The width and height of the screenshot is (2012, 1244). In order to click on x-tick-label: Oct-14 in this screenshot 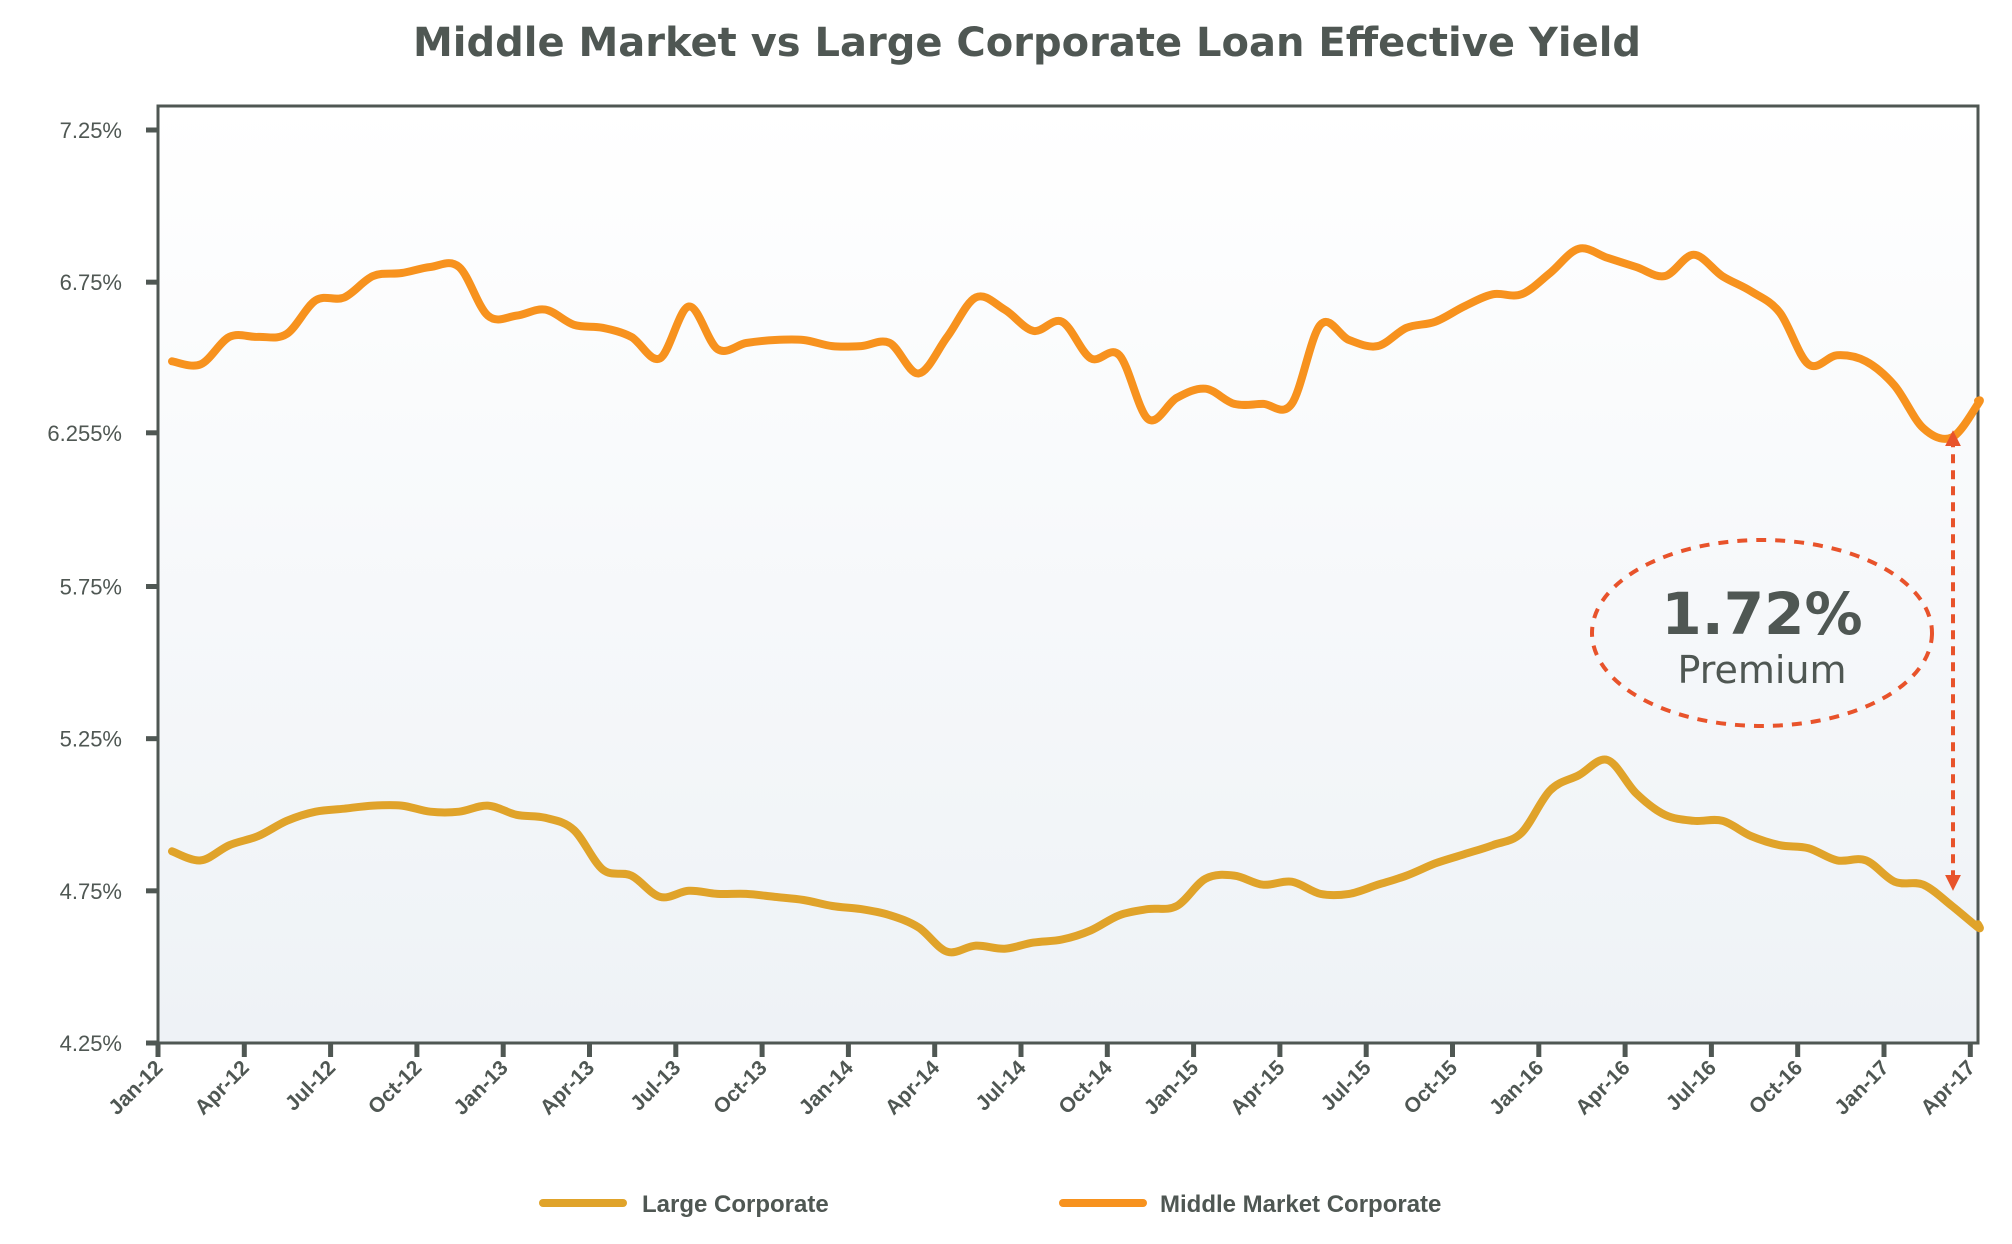, I will do `click(1085, 1087)`.